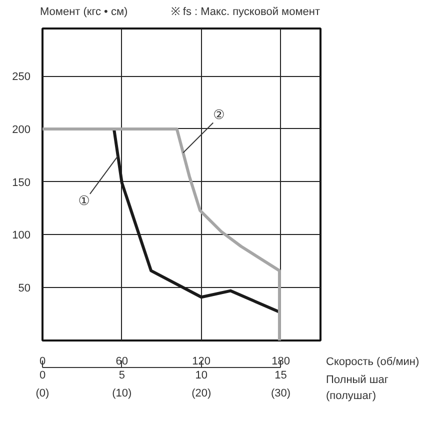 The height and width of the screenshot is (430, 431). What do you see at coordinates (201, 376) in the screenshot?
I see `x2-tick-label: 10` at bounding box center [201, 376].